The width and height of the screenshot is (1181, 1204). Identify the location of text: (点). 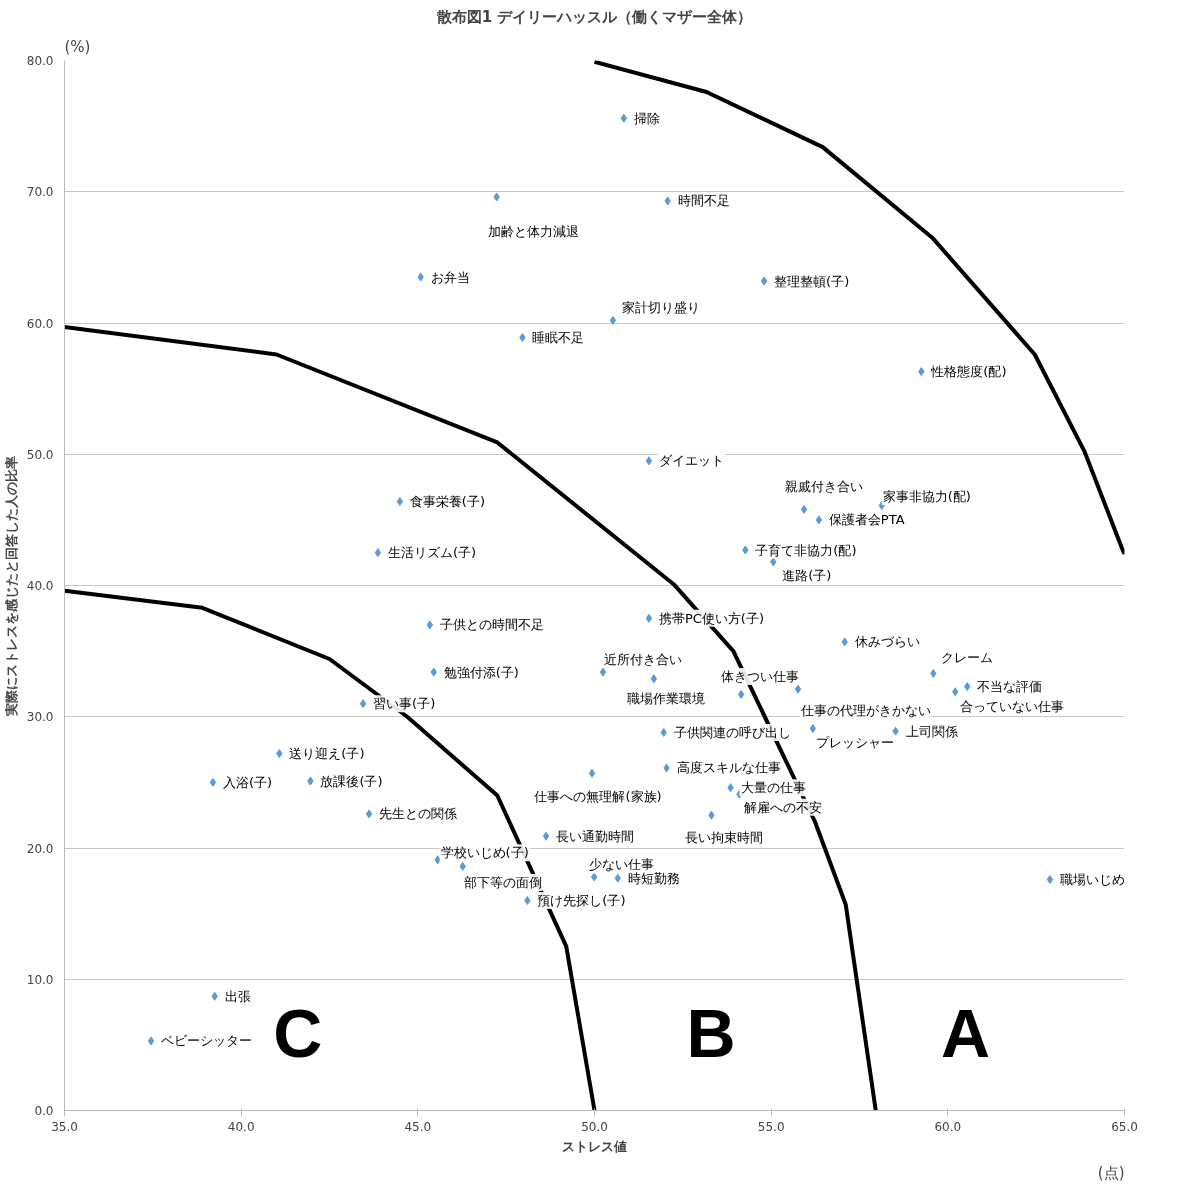
(1111, 1172).